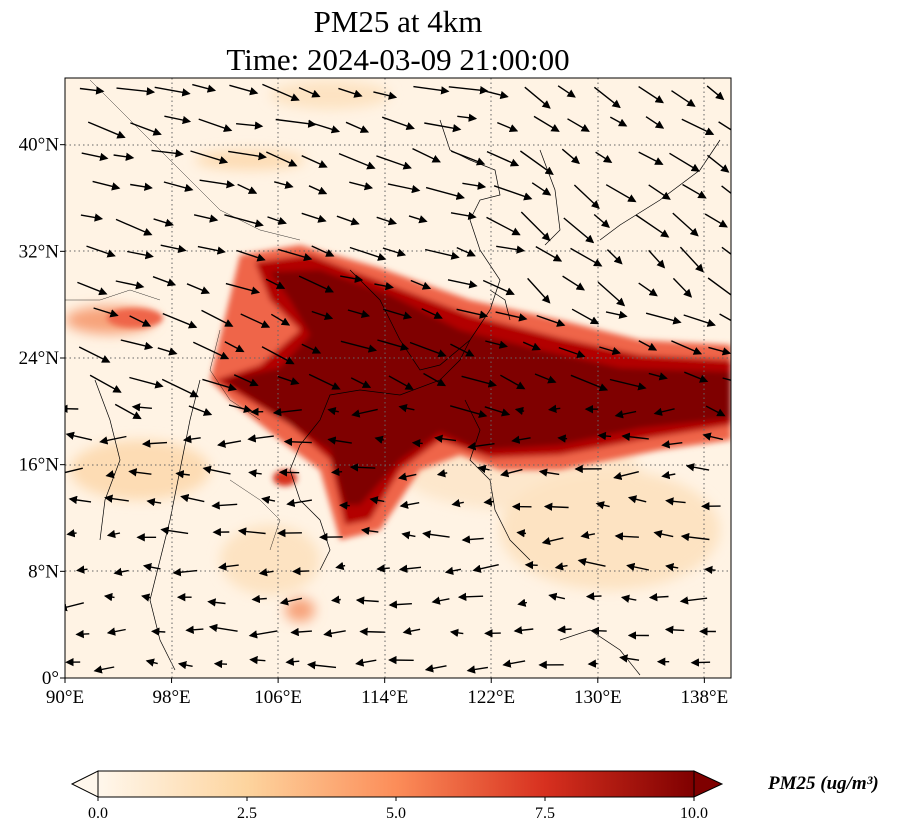 The width and height of the screenshot is (905, 836). I want to click on y-tick-label: 40°N, so click(39, 145).